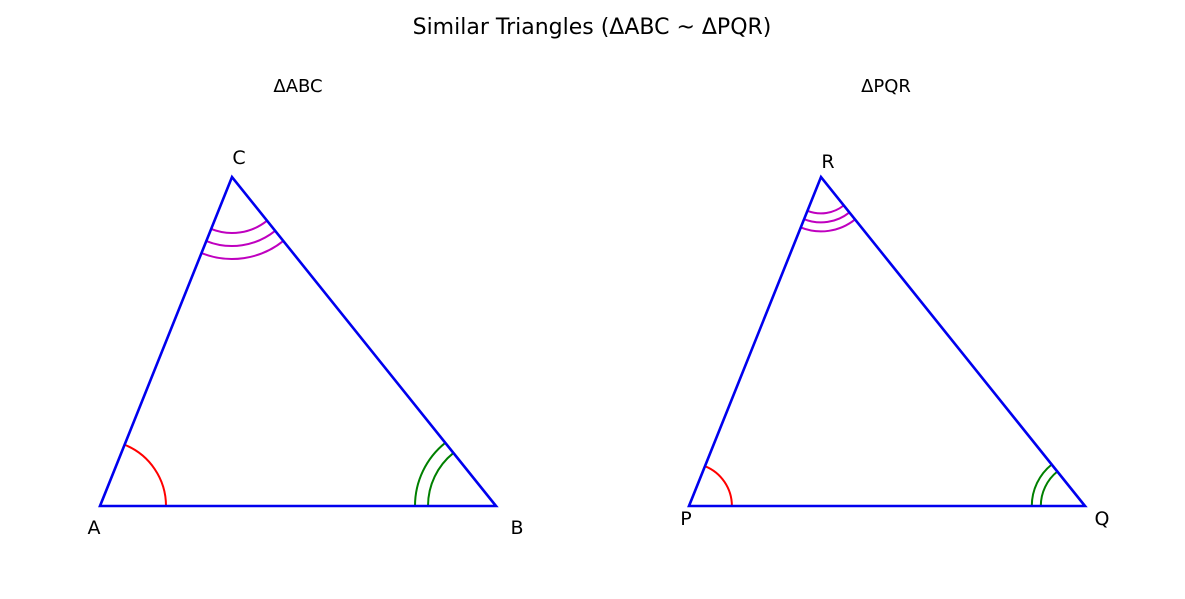  What do you see at coordinates (1102, 519) in the screenshot?
I see `vertex-label-q: Q` at bounding box center [1102, 519].